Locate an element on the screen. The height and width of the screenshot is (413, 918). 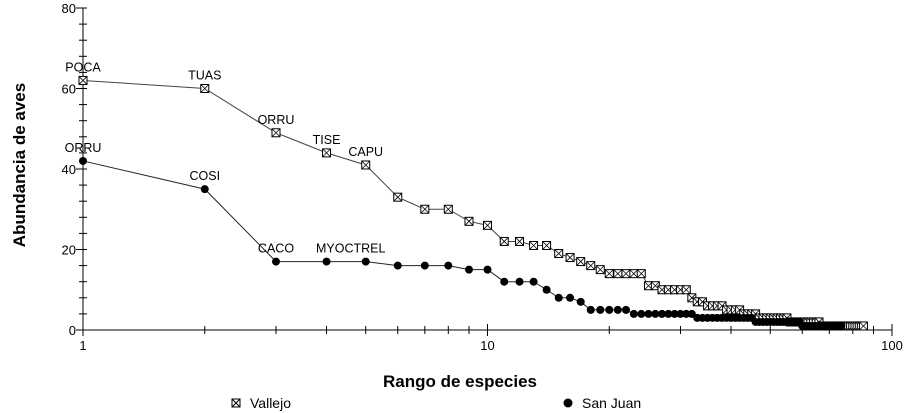
y-tick-label: 60 is located at coordinates (69, 89).